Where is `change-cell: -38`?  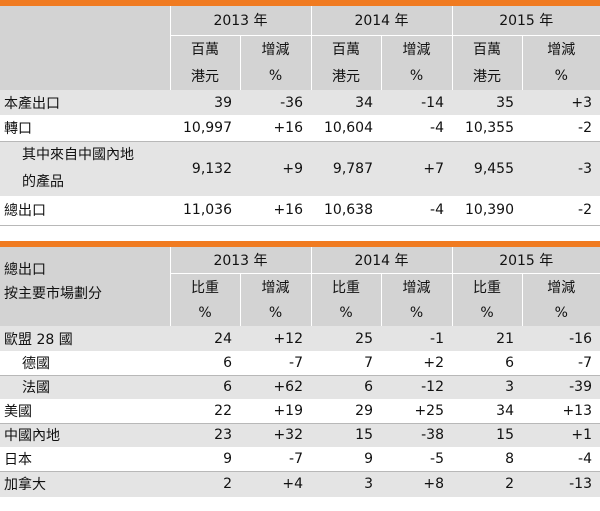
change-cell: -38 is located at coordinates (416, 435).